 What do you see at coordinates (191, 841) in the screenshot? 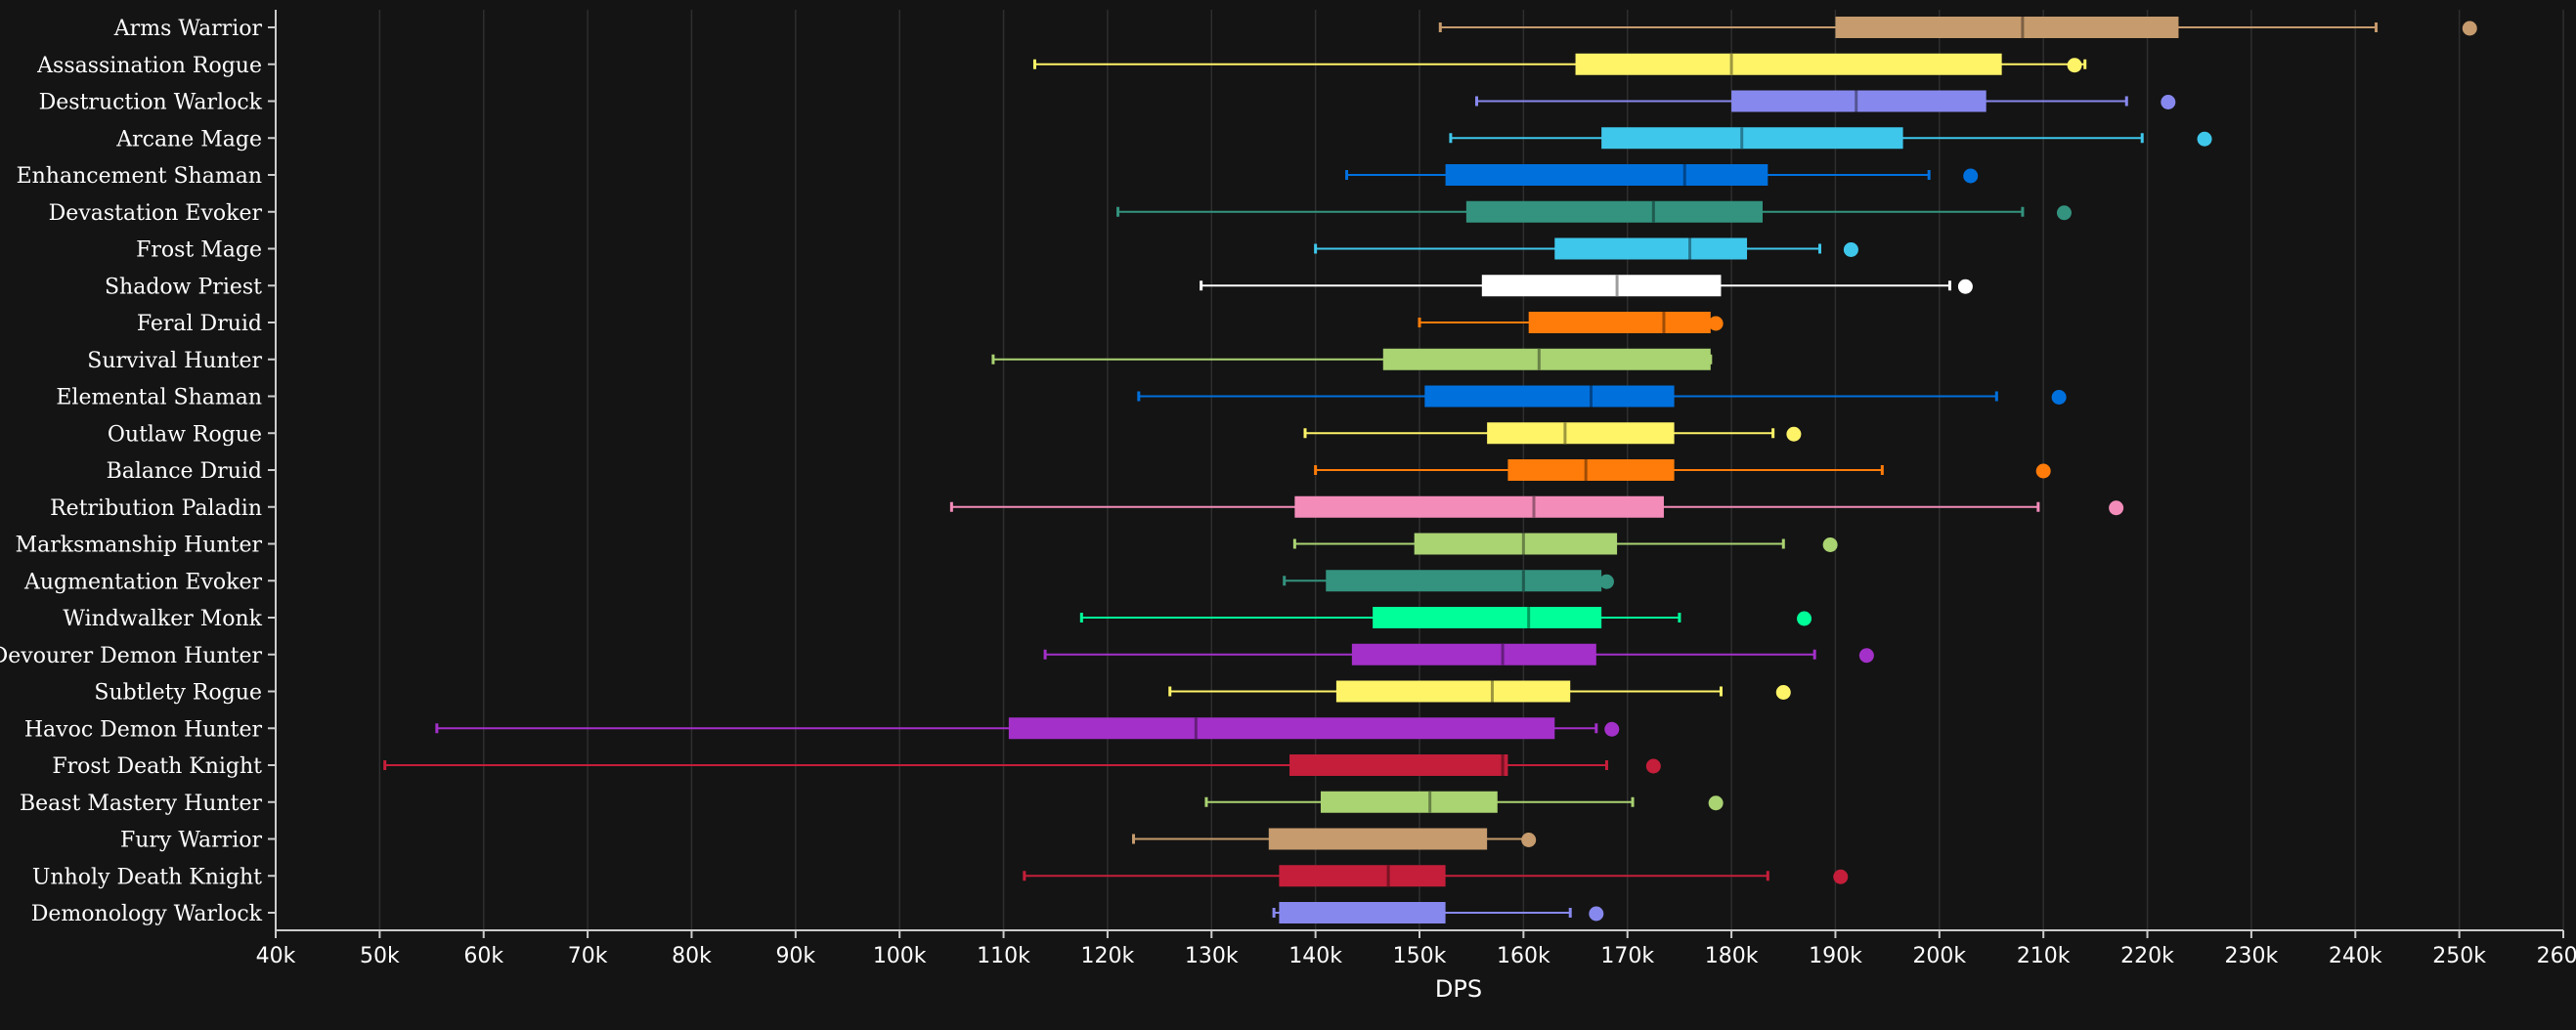
I see `category-label: Fury Warrior` at bounding box center [191, 841].